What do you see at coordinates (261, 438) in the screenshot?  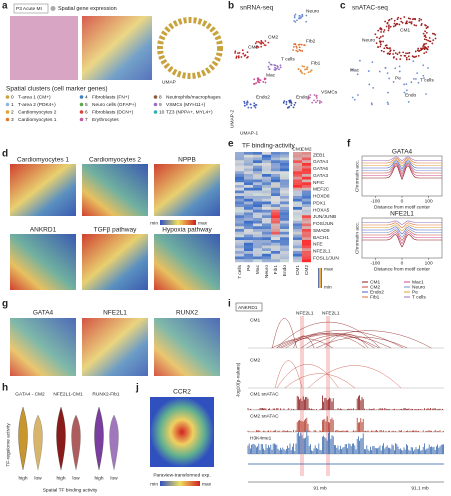 I see `track-label: H3K4me1` at bounding box center [261, 438].